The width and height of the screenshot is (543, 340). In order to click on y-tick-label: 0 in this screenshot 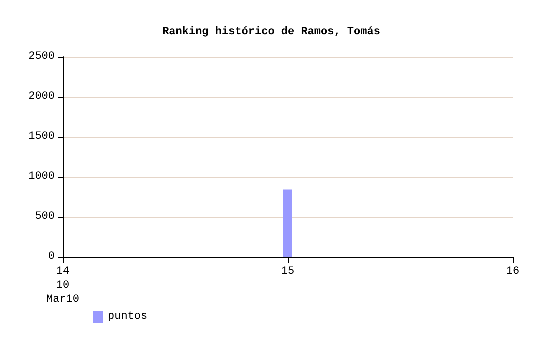, I will do `click(51, 257)`.